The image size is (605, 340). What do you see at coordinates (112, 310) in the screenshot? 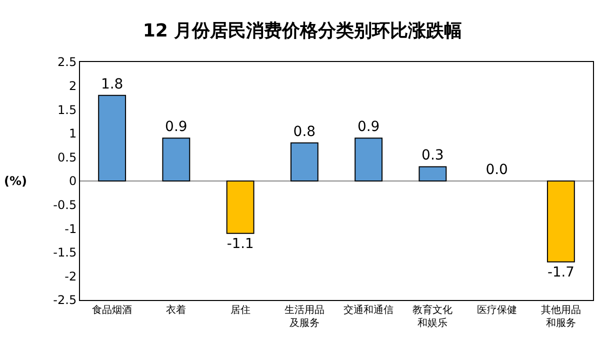
I see `x-tick-label: 食品烟酒` at bounding box center [112, 310].